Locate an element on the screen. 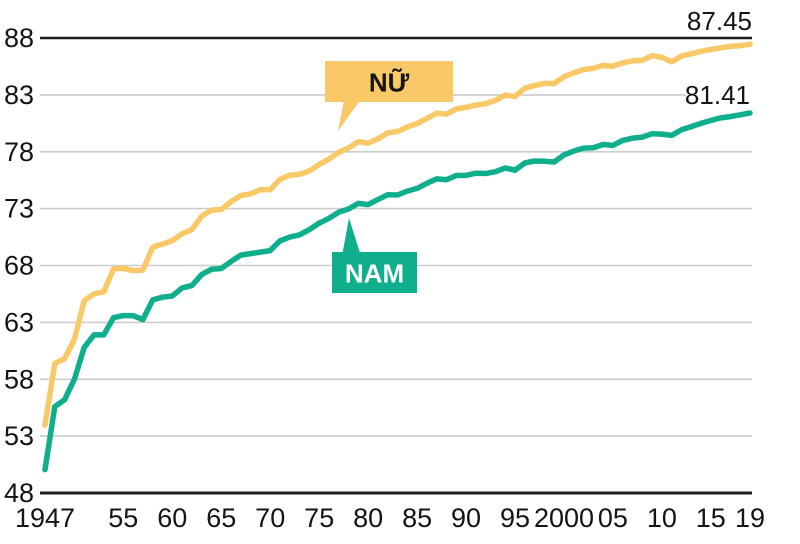 The image size is (800, 544). x-axis-labels: 1947 55 60 65 70 75 80 85 90 95 2000 05 10 15 19 is located at coordinates (390, 518).